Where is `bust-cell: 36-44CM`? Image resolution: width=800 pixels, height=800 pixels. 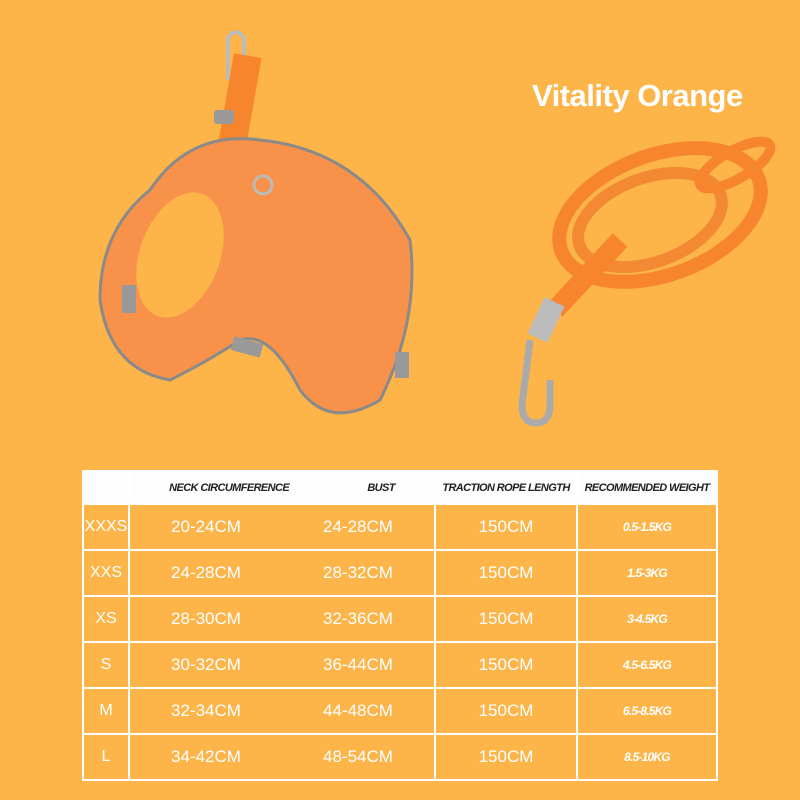
bust-cell: 36-44CM is located at coordinates (359, 665).